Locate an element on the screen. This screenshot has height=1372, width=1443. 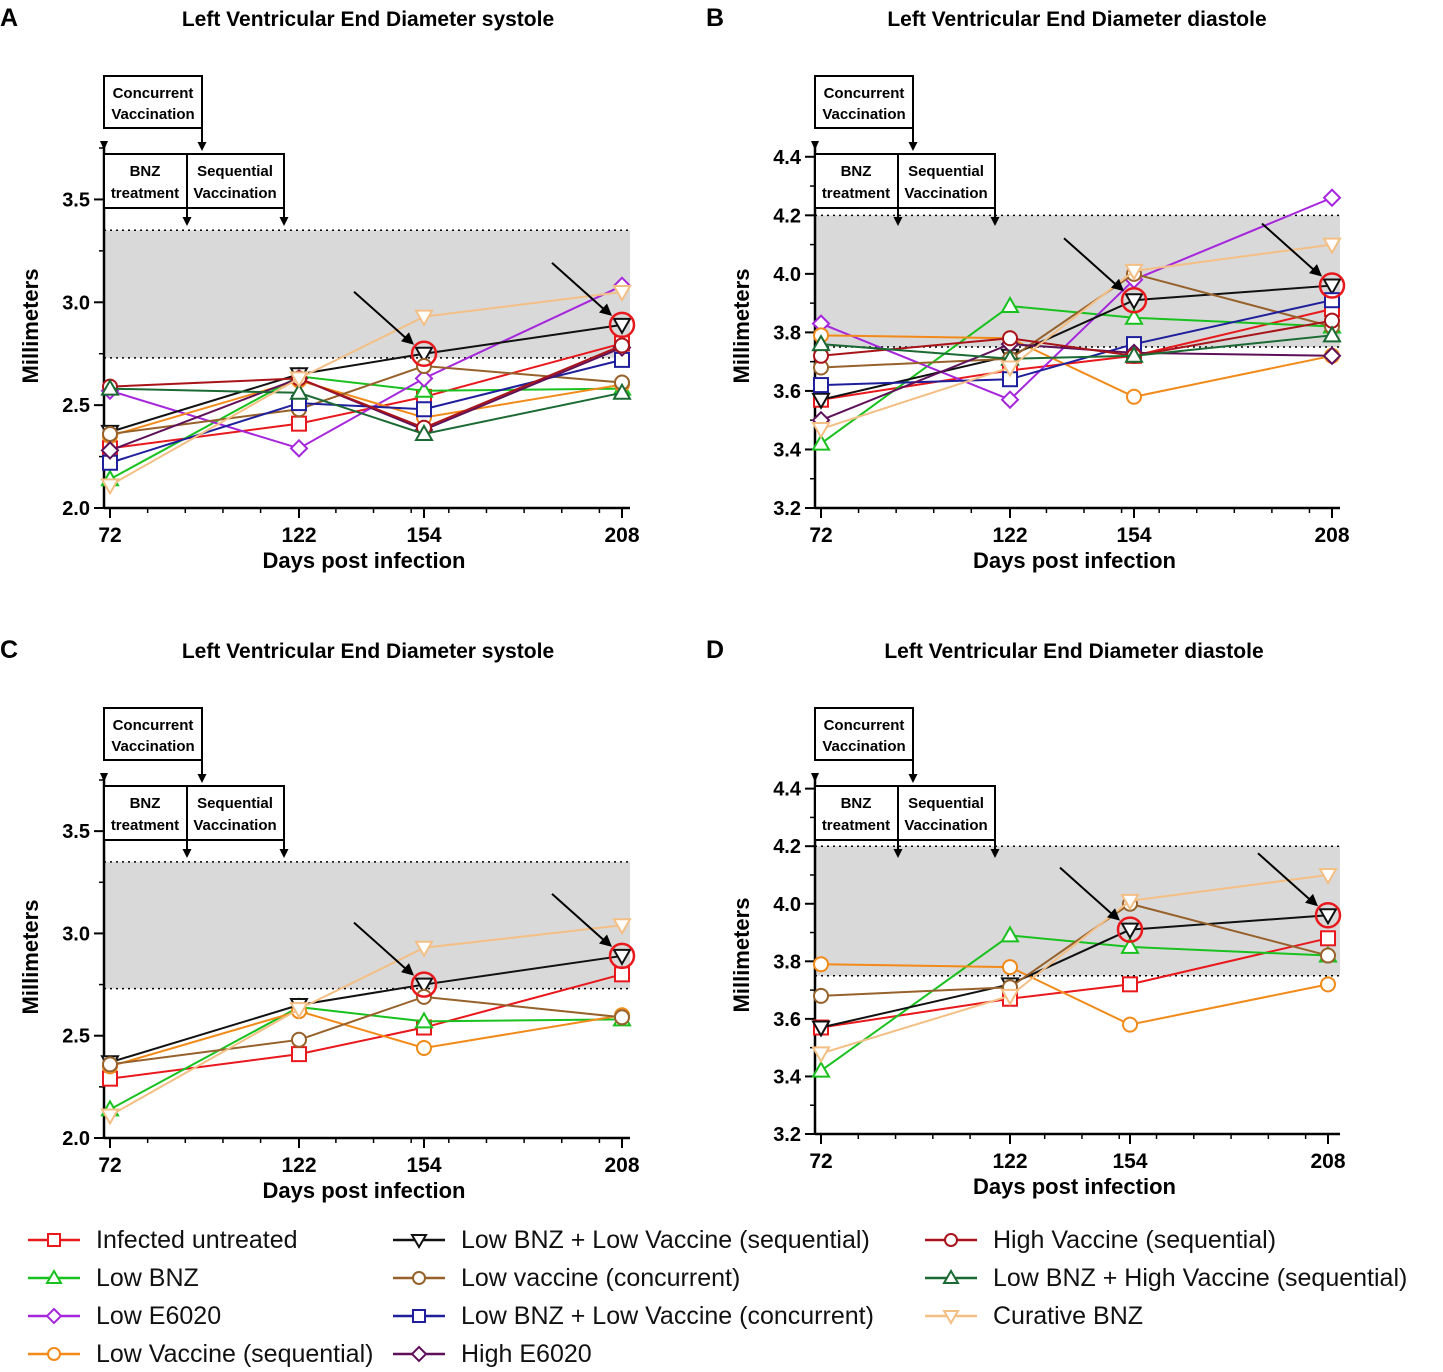
series-lvc is located at coordinates (1074, 949).